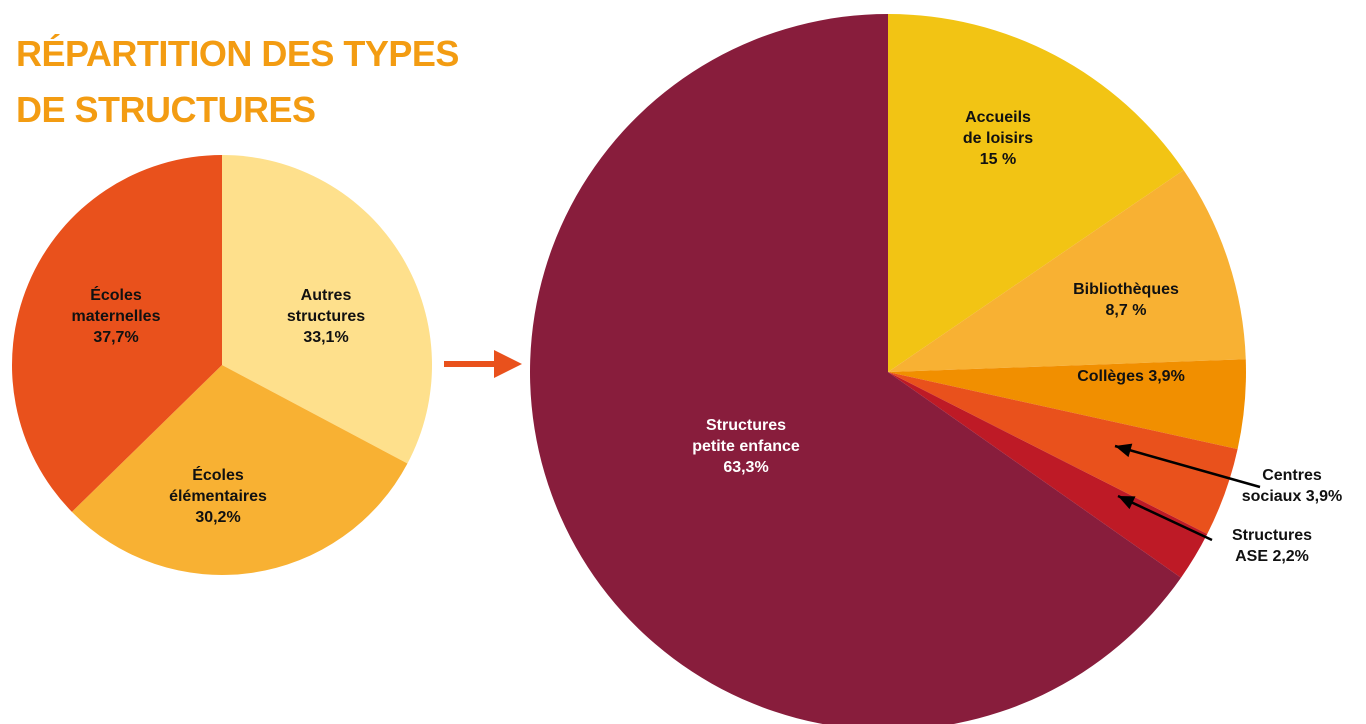 This screenshot has height=724, width=1366. Describe the element at coordinates (1187, 492) in the screenshot. I see `leader-arrows` at that location.